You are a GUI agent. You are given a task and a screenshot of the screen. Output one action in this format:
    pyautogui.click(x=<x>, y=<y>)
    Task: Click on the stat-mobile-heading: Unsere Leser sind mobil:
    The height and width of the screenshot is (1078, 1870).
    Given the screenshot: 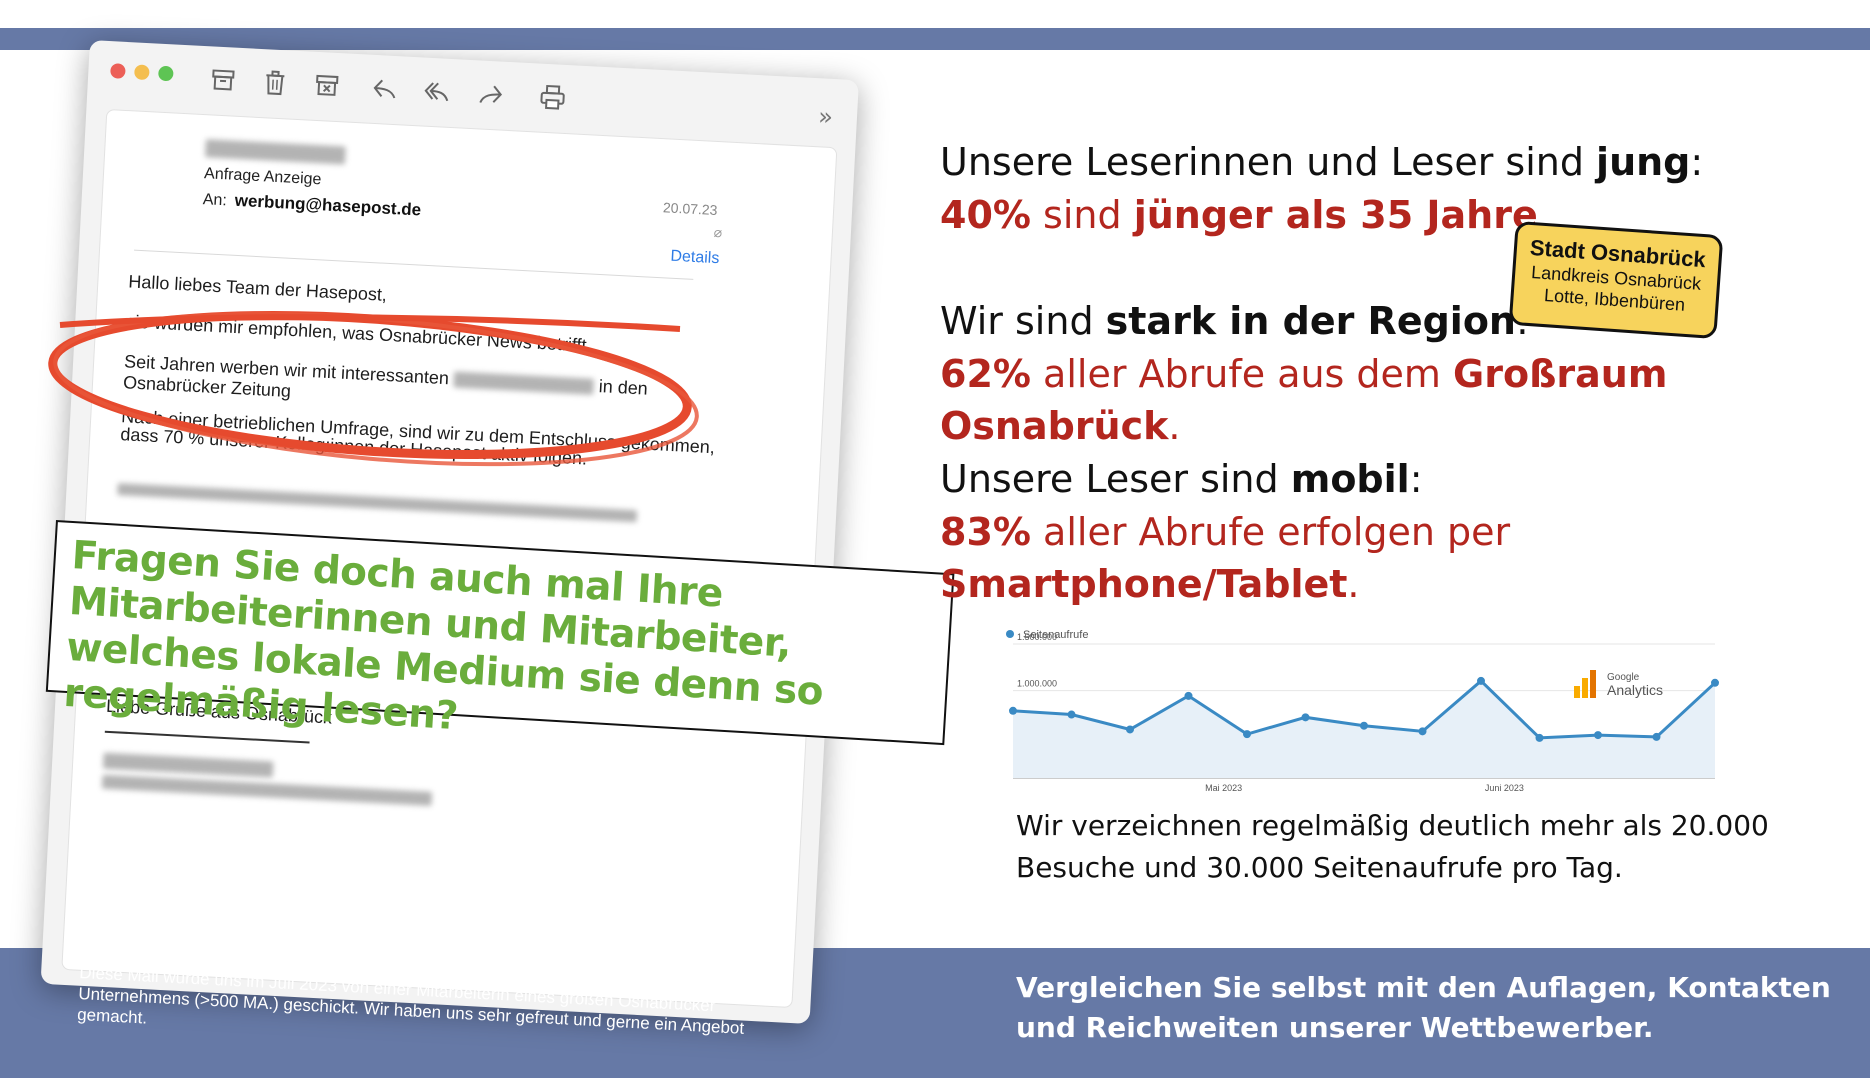 What is the action you would take?
    pyautogui.click(x=1181, y=479)
    